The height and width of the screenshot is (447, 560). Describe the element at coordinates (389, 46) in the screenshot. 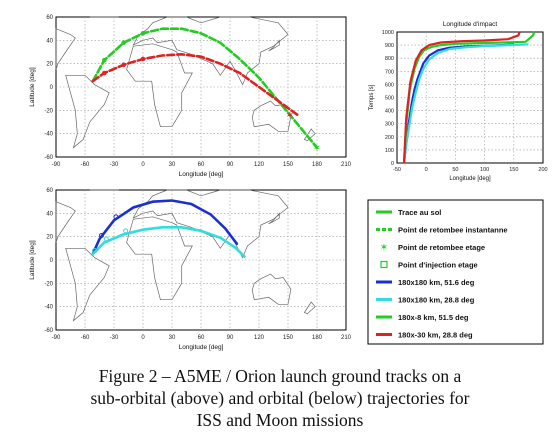

I see `impact-tick-label-y: 900` at that location.